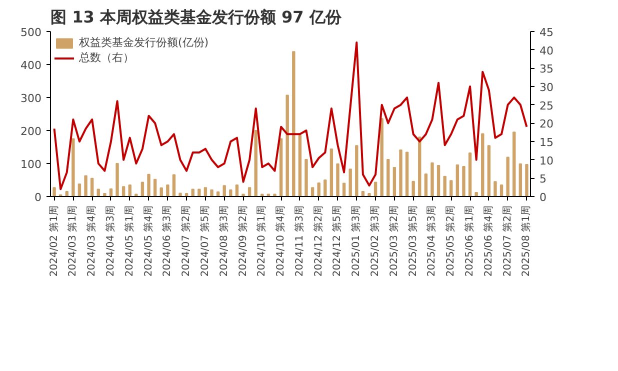 The image size is (618, 371). Describe the element at coordinates (394, 241) in the screenshot. I see `x-tick-label: 2025/03 第2周` at that location.